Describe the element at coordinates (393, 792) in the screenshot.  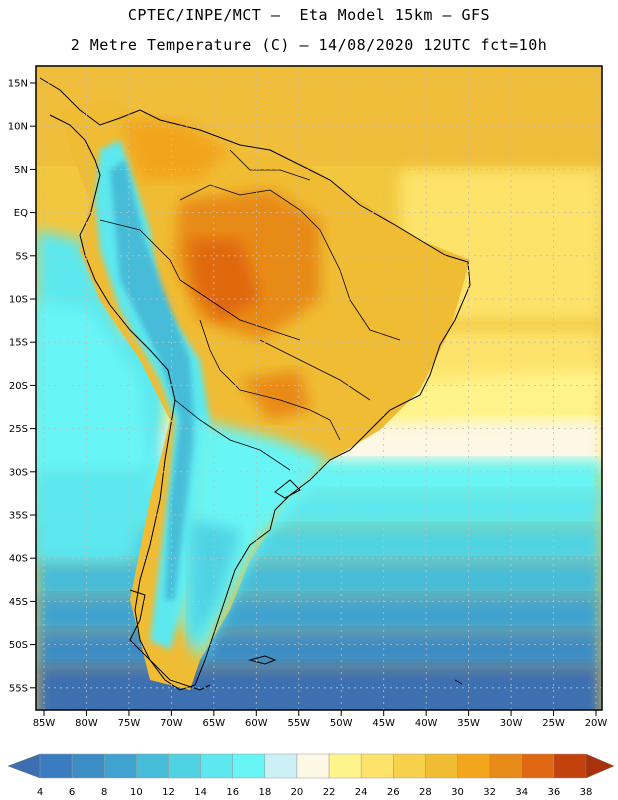
I see `colorbar-label: 26` at that location.